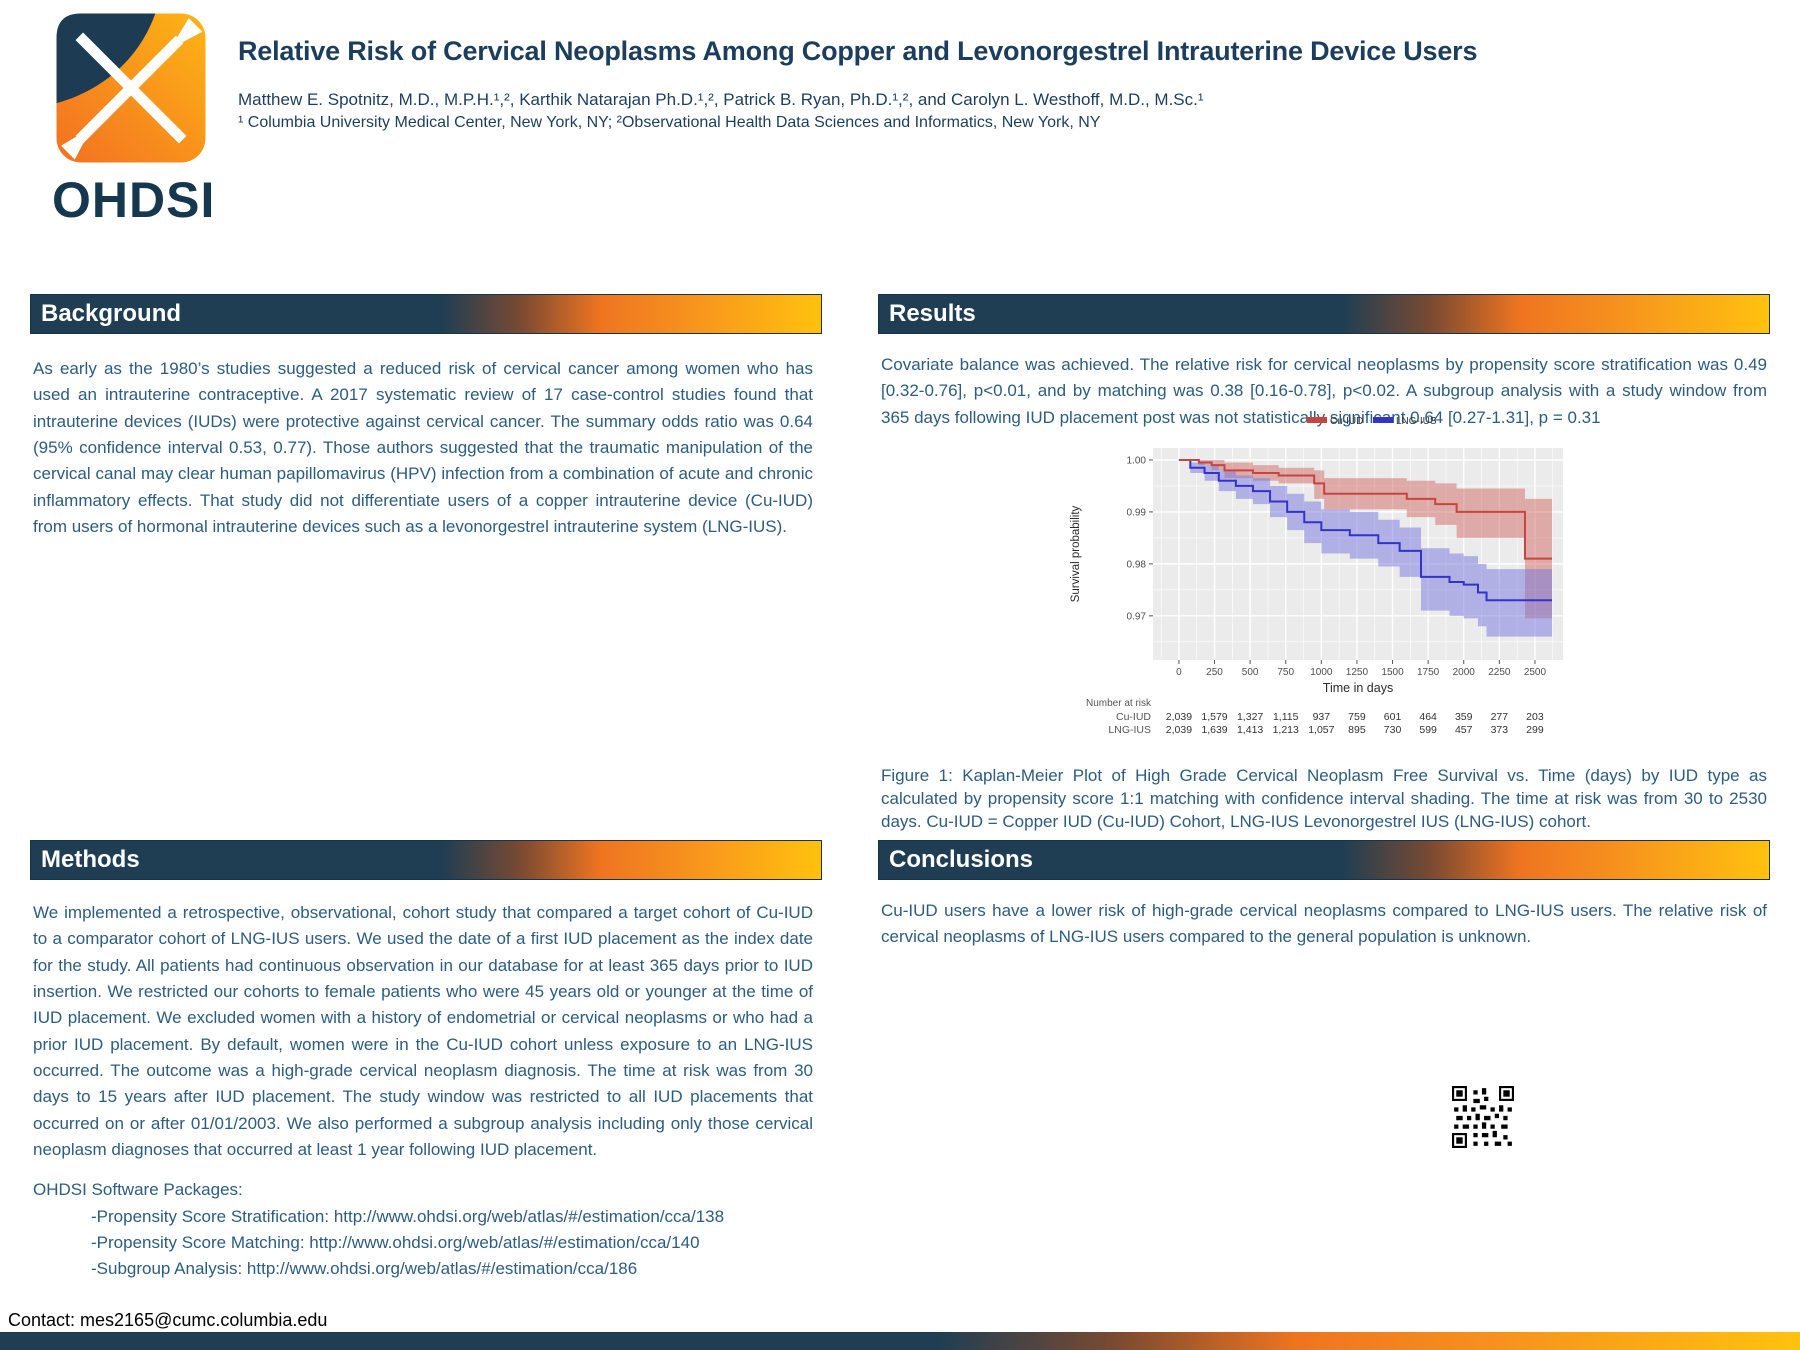  What do you see at coordinates (1076, 553) in the screenshot?
I see `y-axis-title: Survival probability` at bounding box center [1076, 553].